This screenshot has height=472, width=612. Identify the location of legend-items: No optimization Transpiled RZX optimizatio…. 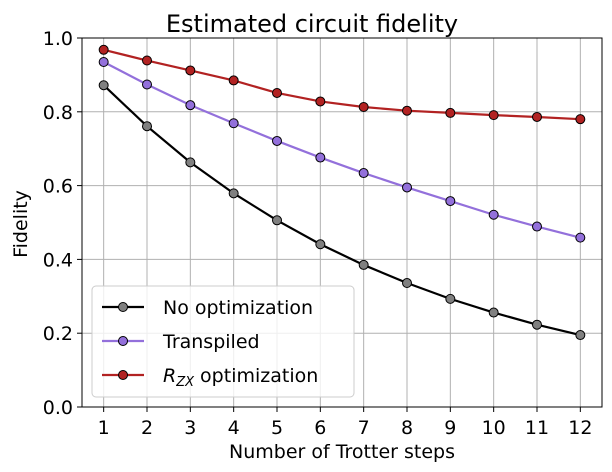
(210, 343).